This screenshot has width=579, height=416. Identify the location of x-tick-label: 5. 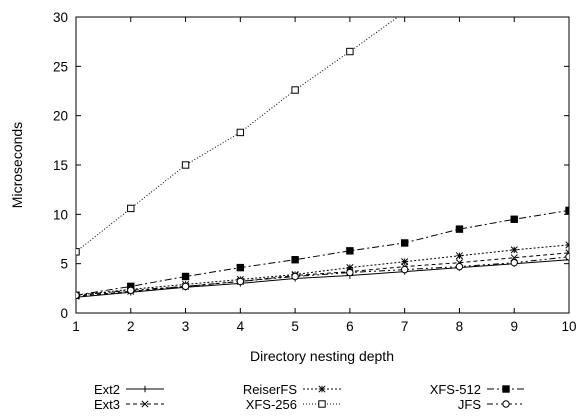
(295, 326).